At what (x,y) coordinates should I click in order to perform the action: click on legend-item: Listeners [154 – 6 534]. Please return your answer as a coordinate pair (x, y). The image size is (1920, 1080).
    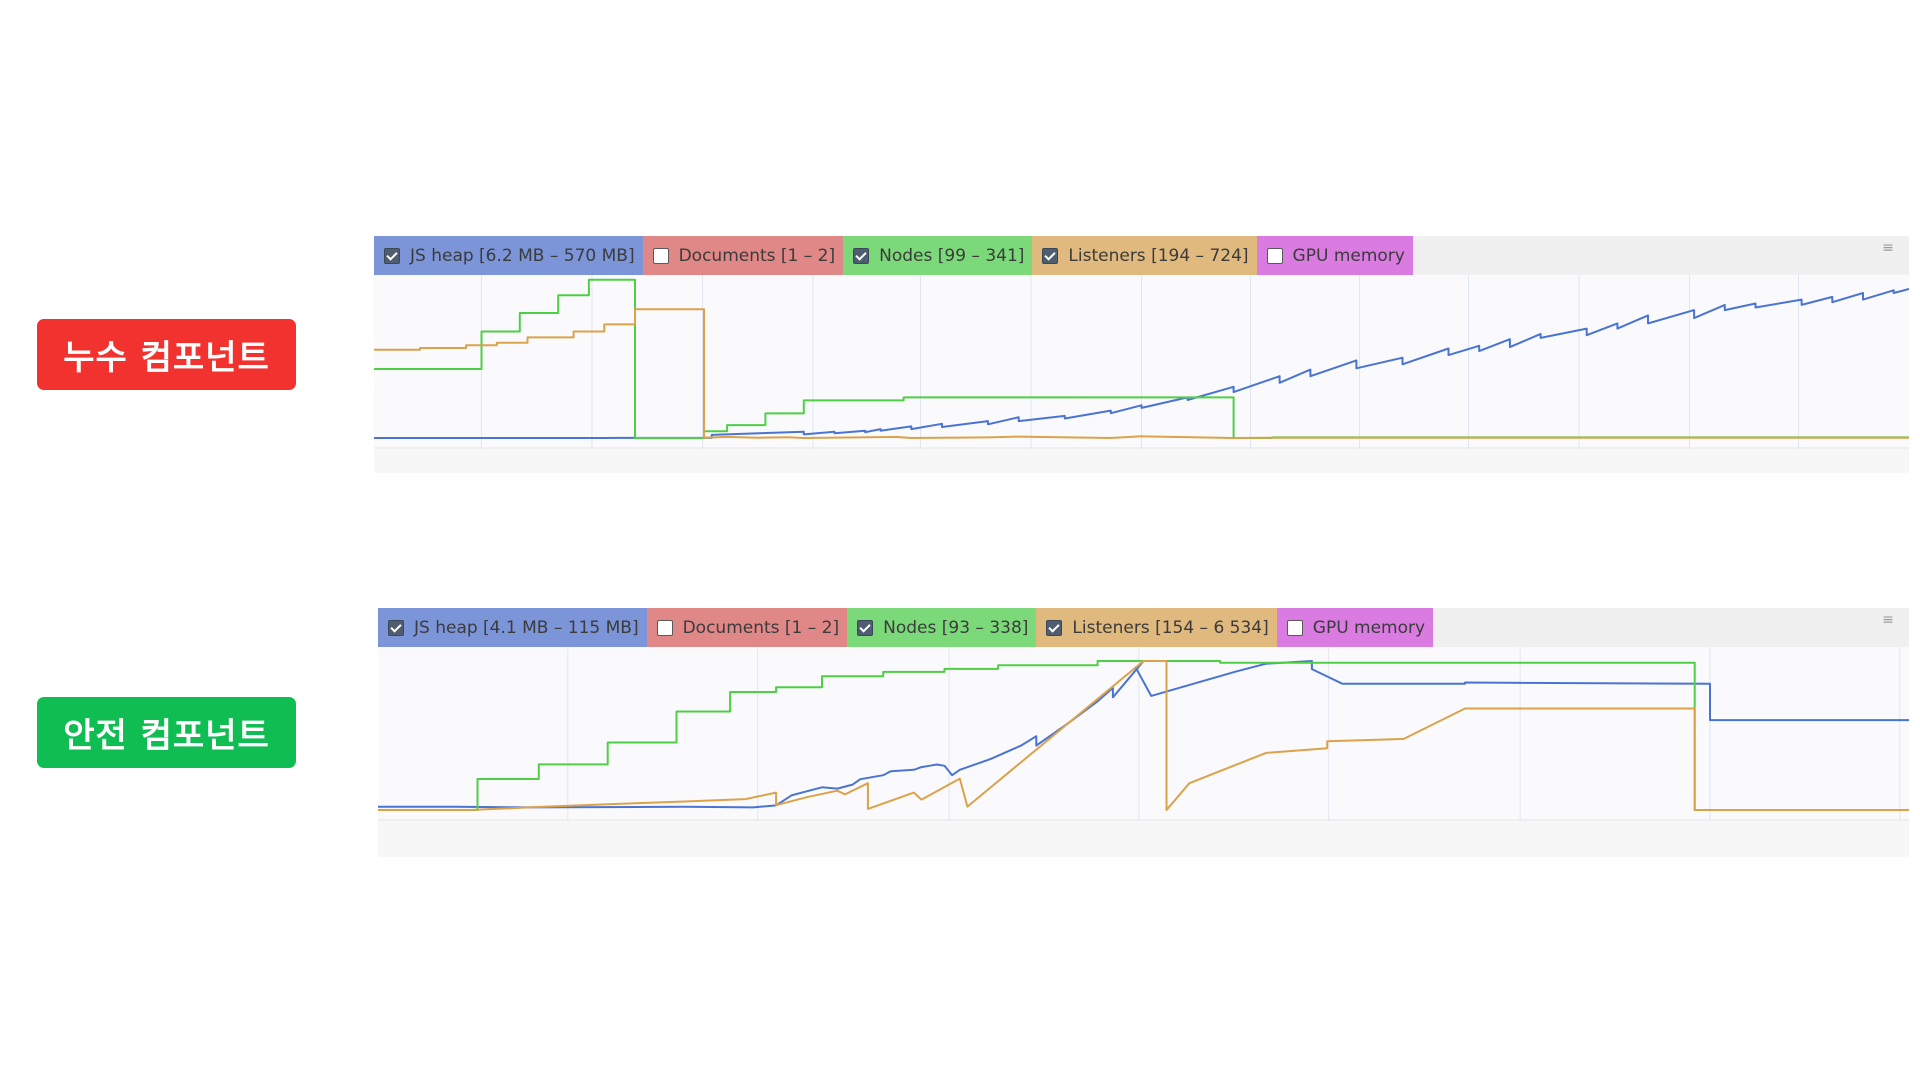
    Looking at the image, I should click on (1156, 627).